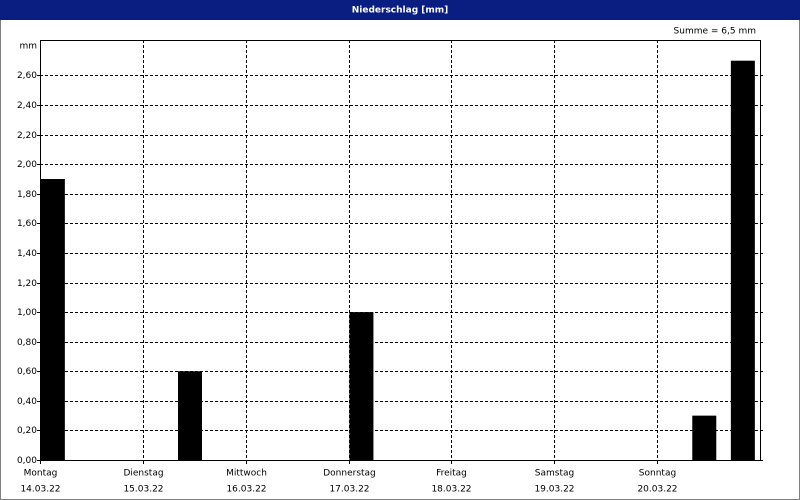 The height and width of the screenshot is (500, 800). What do you see at coordinates (27, 76) in the screenshot?
I see `y-tick-label: 2,60` at bounding box center [27, 76].